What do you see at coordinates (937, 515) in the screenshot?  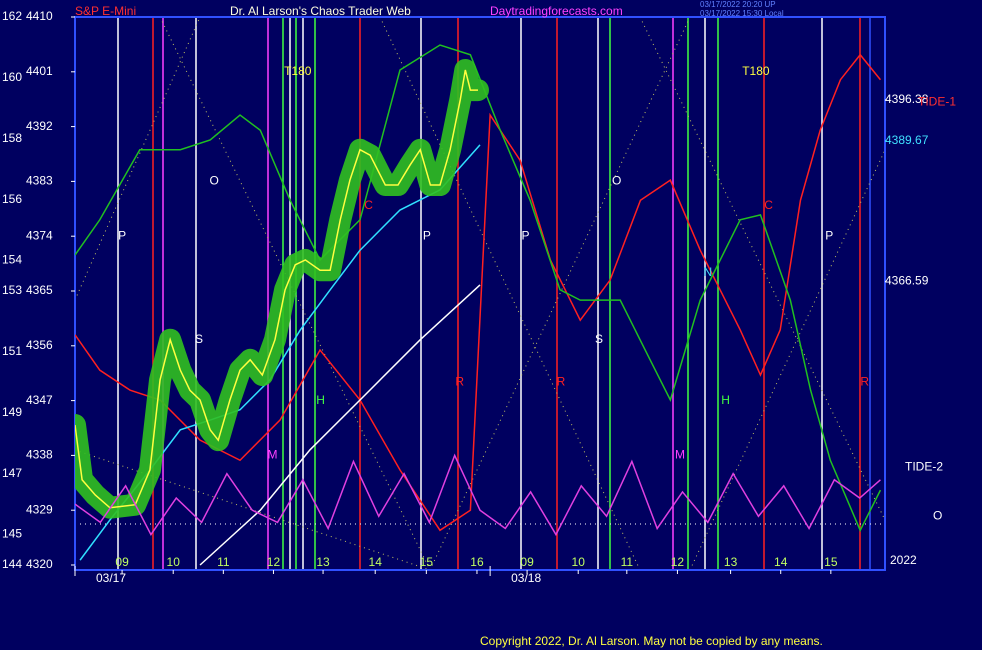 I see `marker-o: O` at bounding box center [937, 515].